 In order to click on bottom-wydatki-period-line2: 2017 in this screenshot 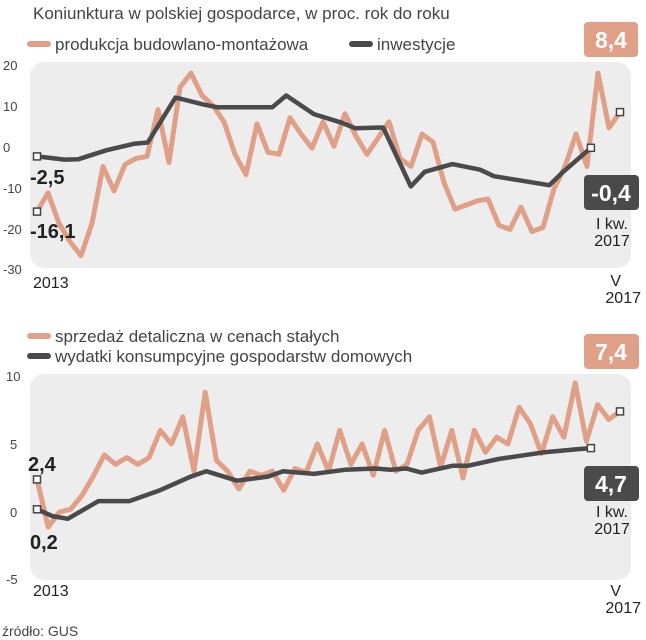, I will do `click(612, 529)`.